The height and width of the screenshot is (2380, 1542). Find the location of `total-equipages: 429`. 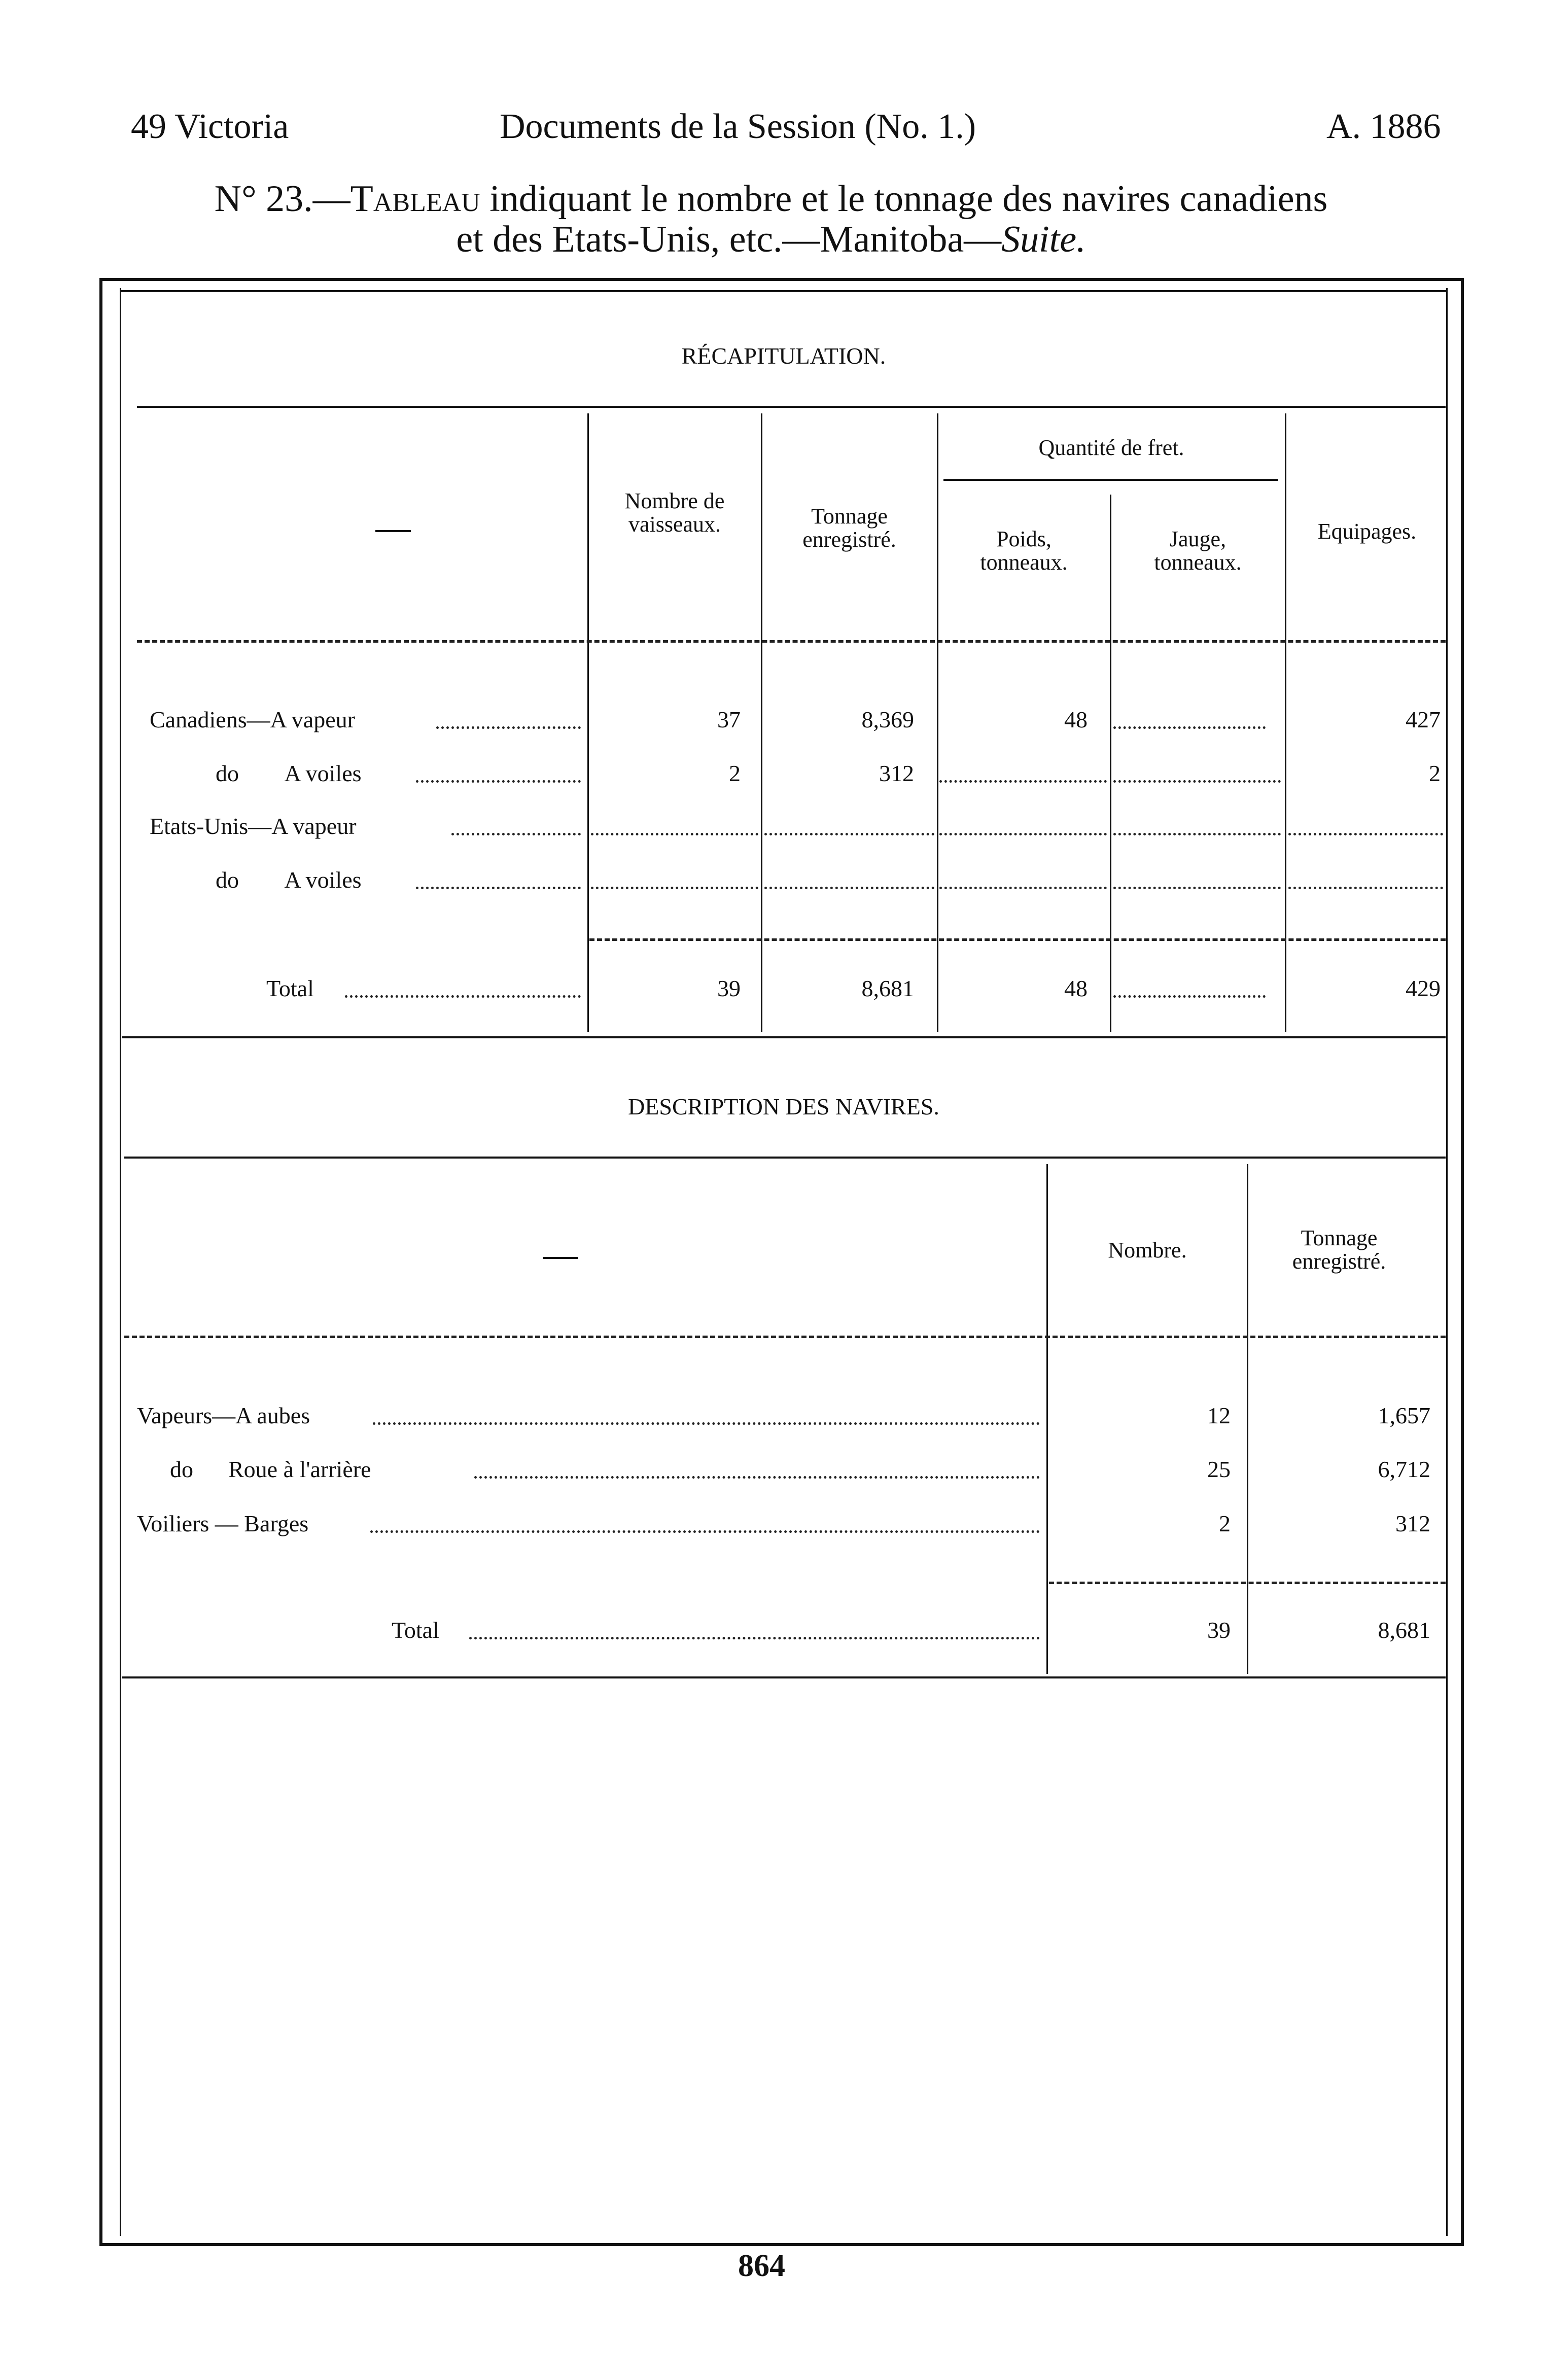

total-equipages: 429 is located at coordinates (1424, 988).